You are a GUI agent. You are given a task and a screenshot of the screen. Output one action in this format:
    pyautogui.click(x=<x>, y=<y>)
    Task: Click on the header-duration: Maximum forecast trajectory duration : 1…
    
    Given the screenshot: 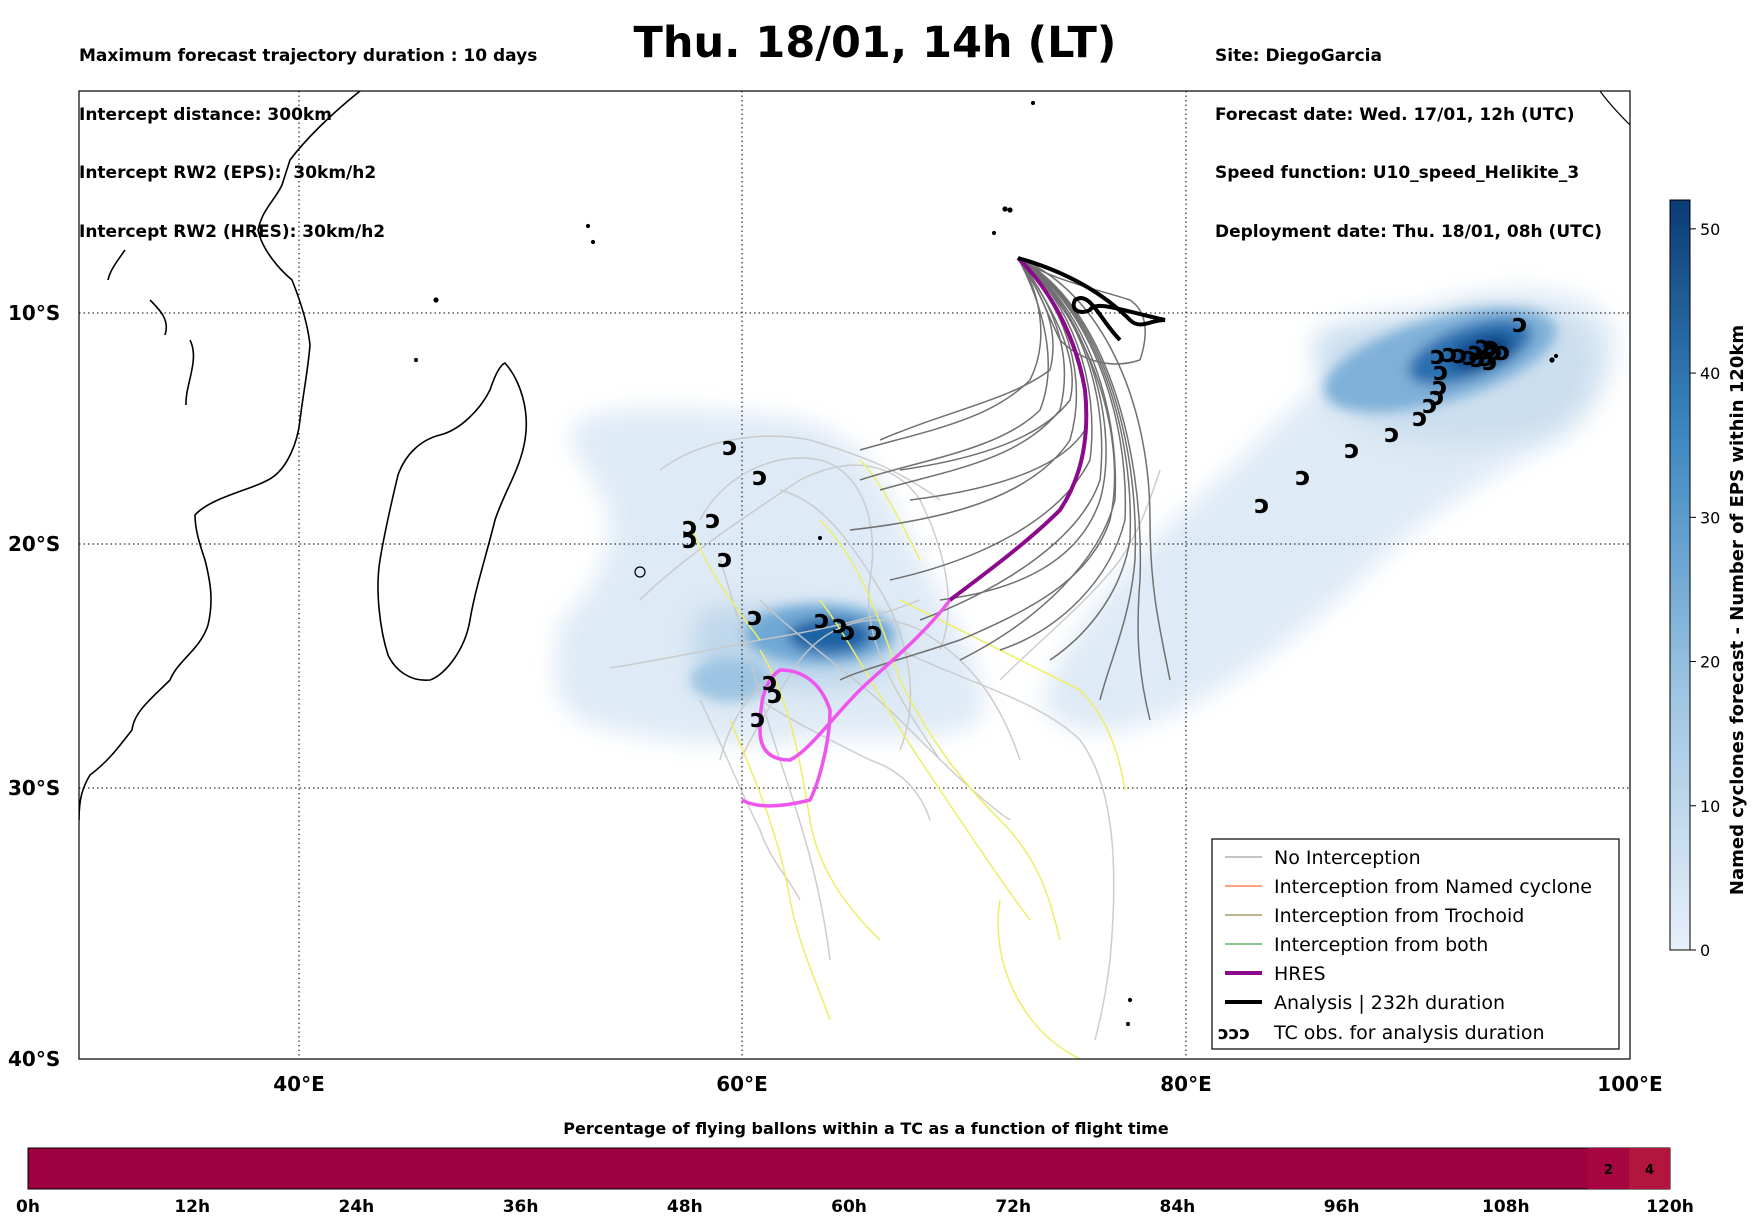 What is the action you would take?
    pyautogui.click(x=308, y=56)
    